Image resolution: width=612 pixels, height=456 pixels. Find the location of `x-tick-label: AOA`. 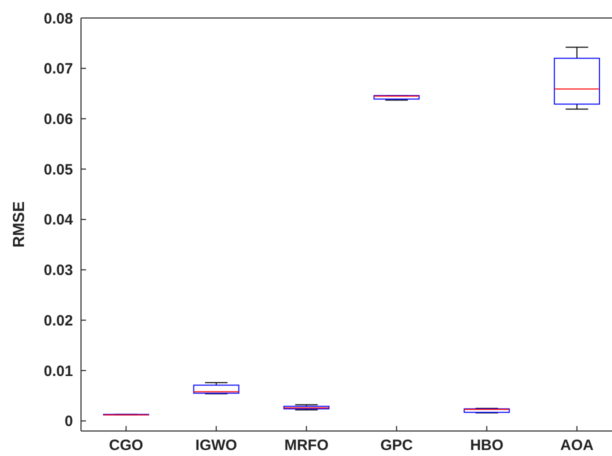

x-tick-label: AOA is located at coordinates (577, 445).